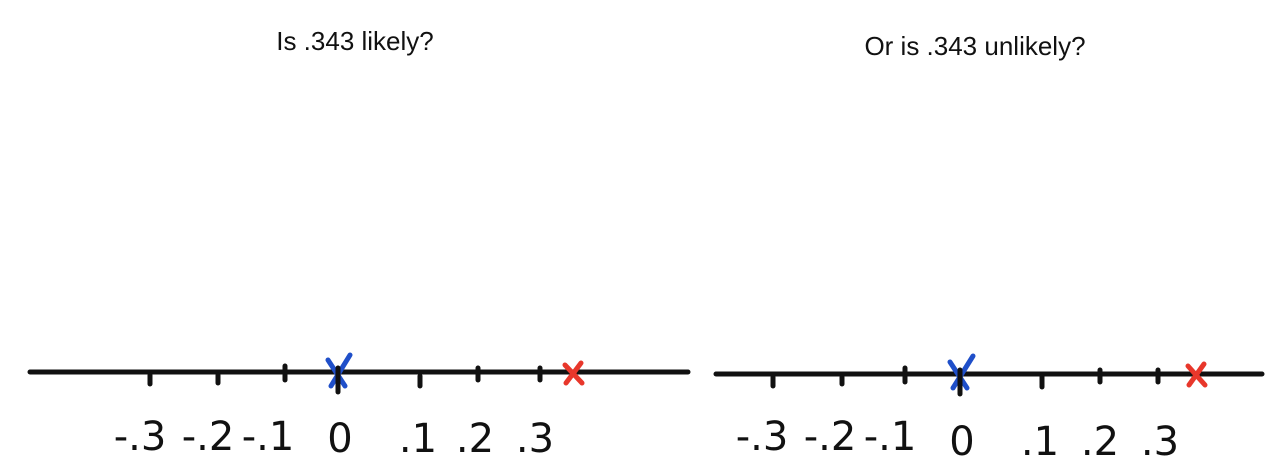  I want to click on narrow-distribution-curve, so click(929, 256).